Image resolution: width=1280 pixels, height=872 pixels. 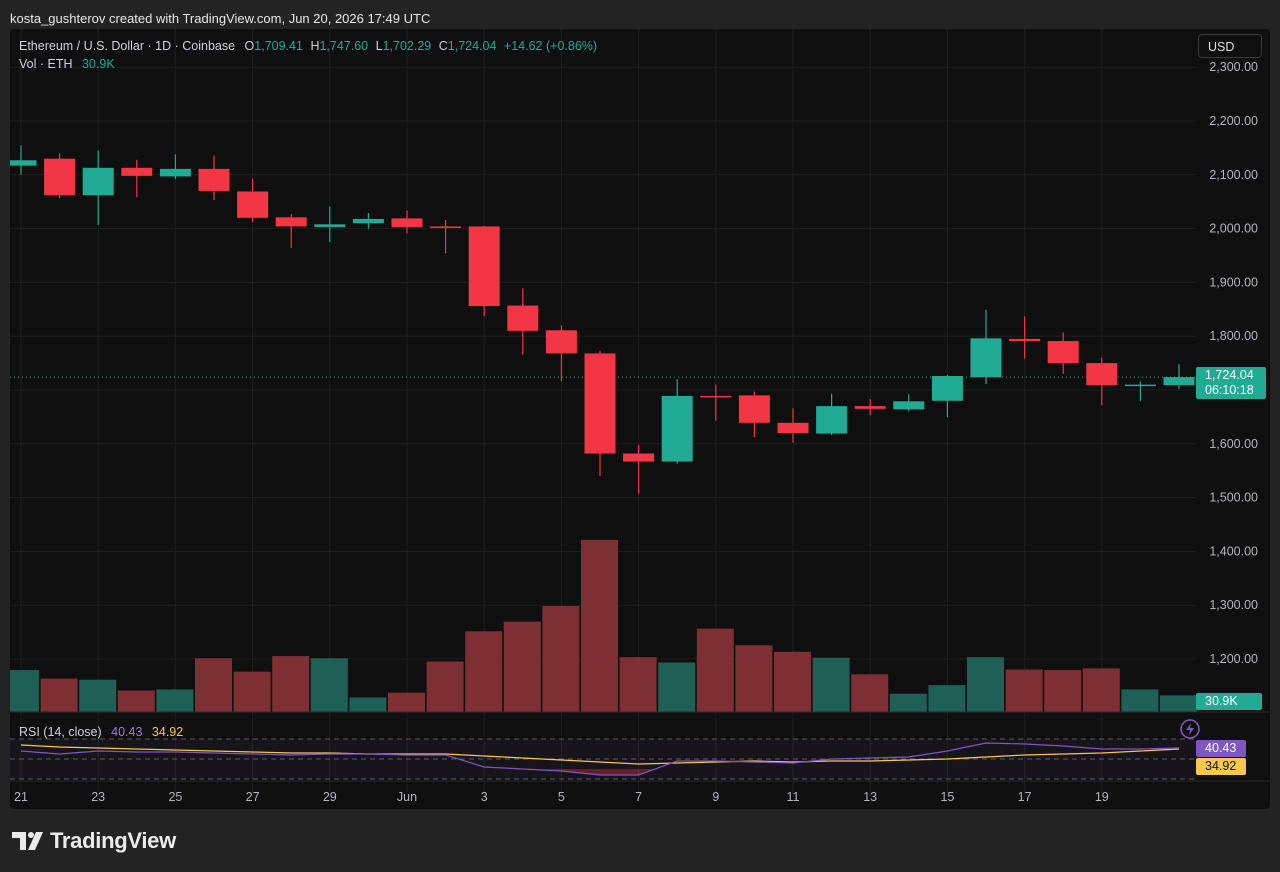 I want to click on x-axis-tick-label: 29, so click(x=330, y=797).